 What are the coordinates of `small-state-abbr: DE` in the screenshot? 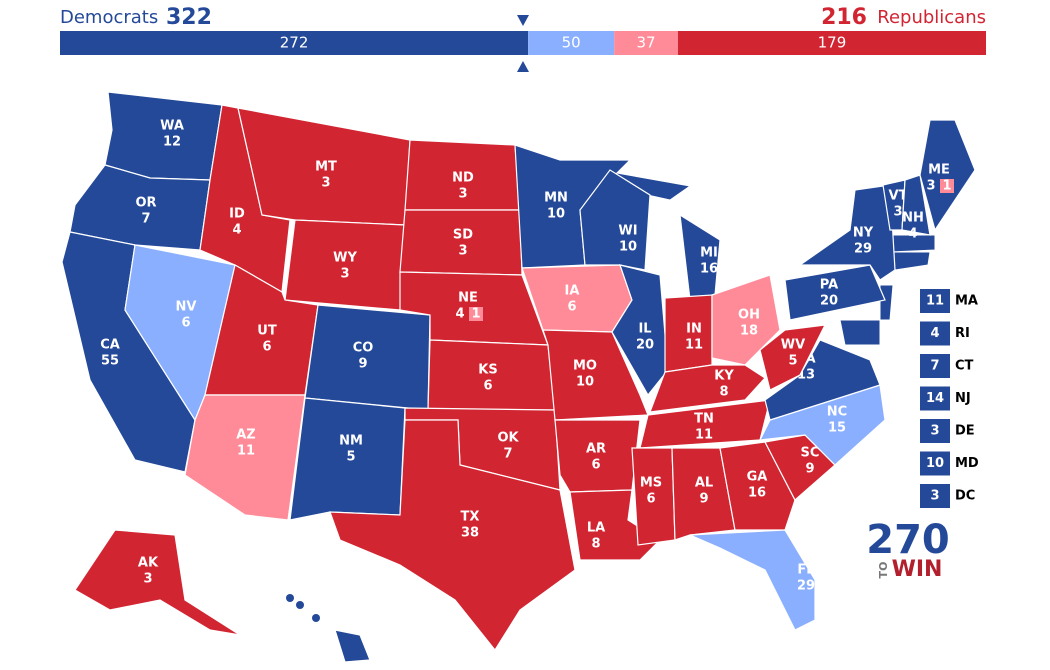 It's located at (965, 431).